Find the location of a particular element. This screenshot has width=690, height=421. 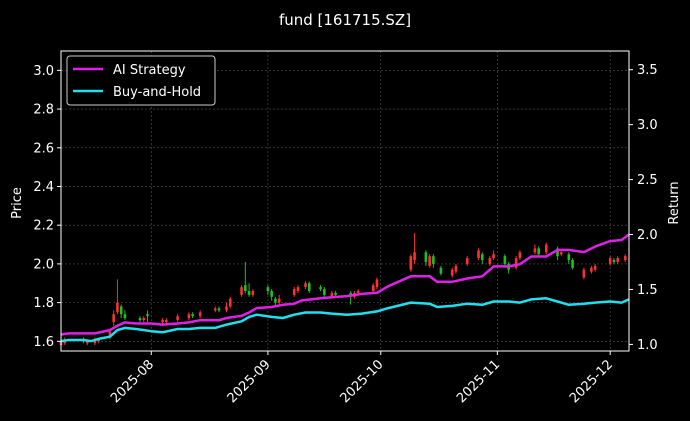

y-tick-label: 2.2 is located at coordinates (43, 226).